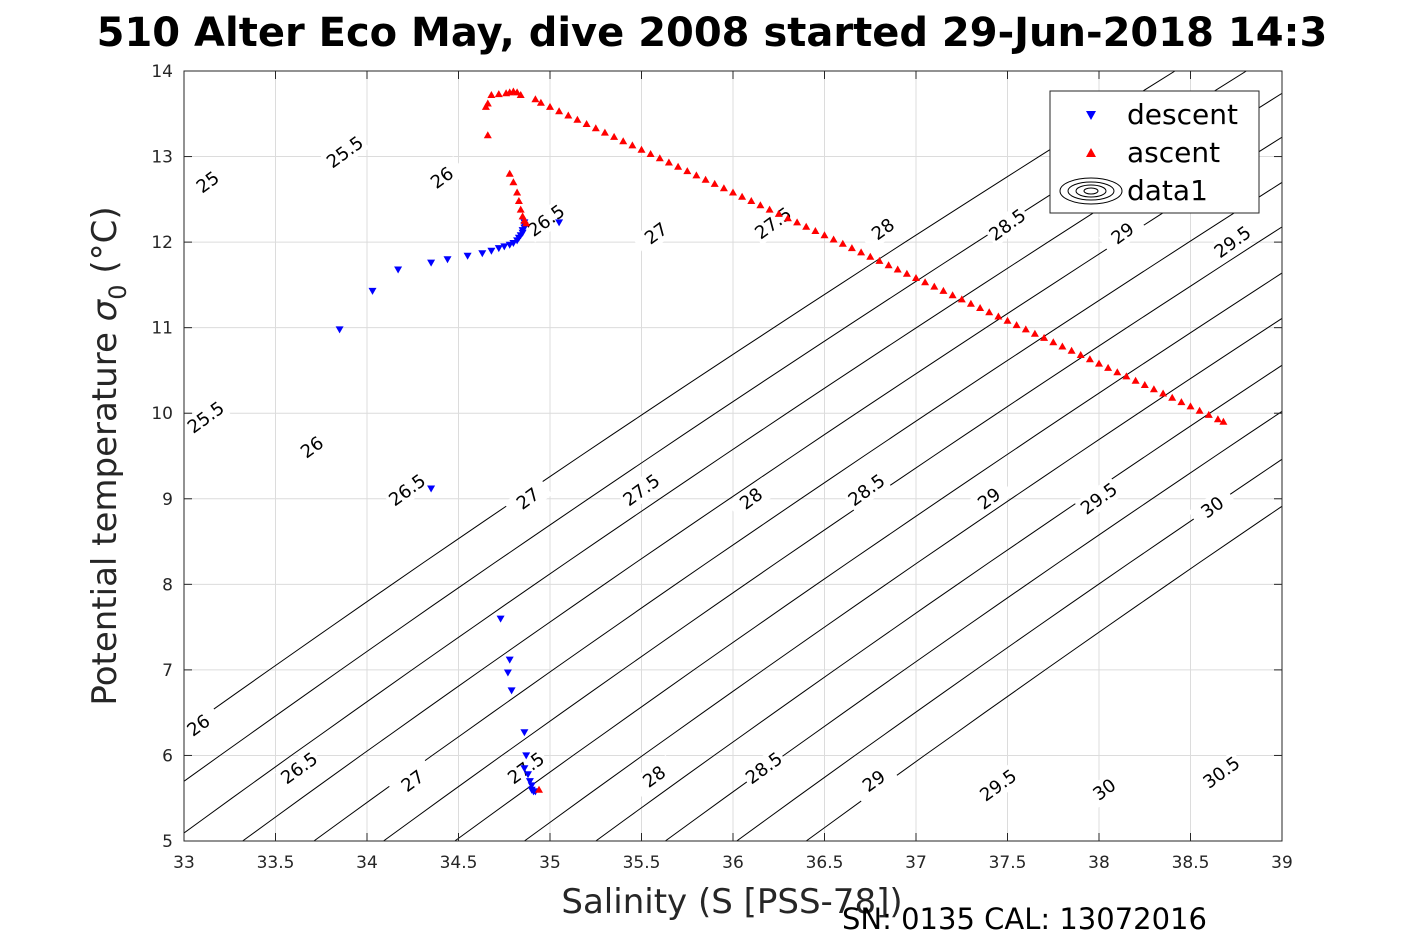 The width and height of the screenshot is (1417, 945). I want to click on x-tick-label-4: 35, so click(550, 863).